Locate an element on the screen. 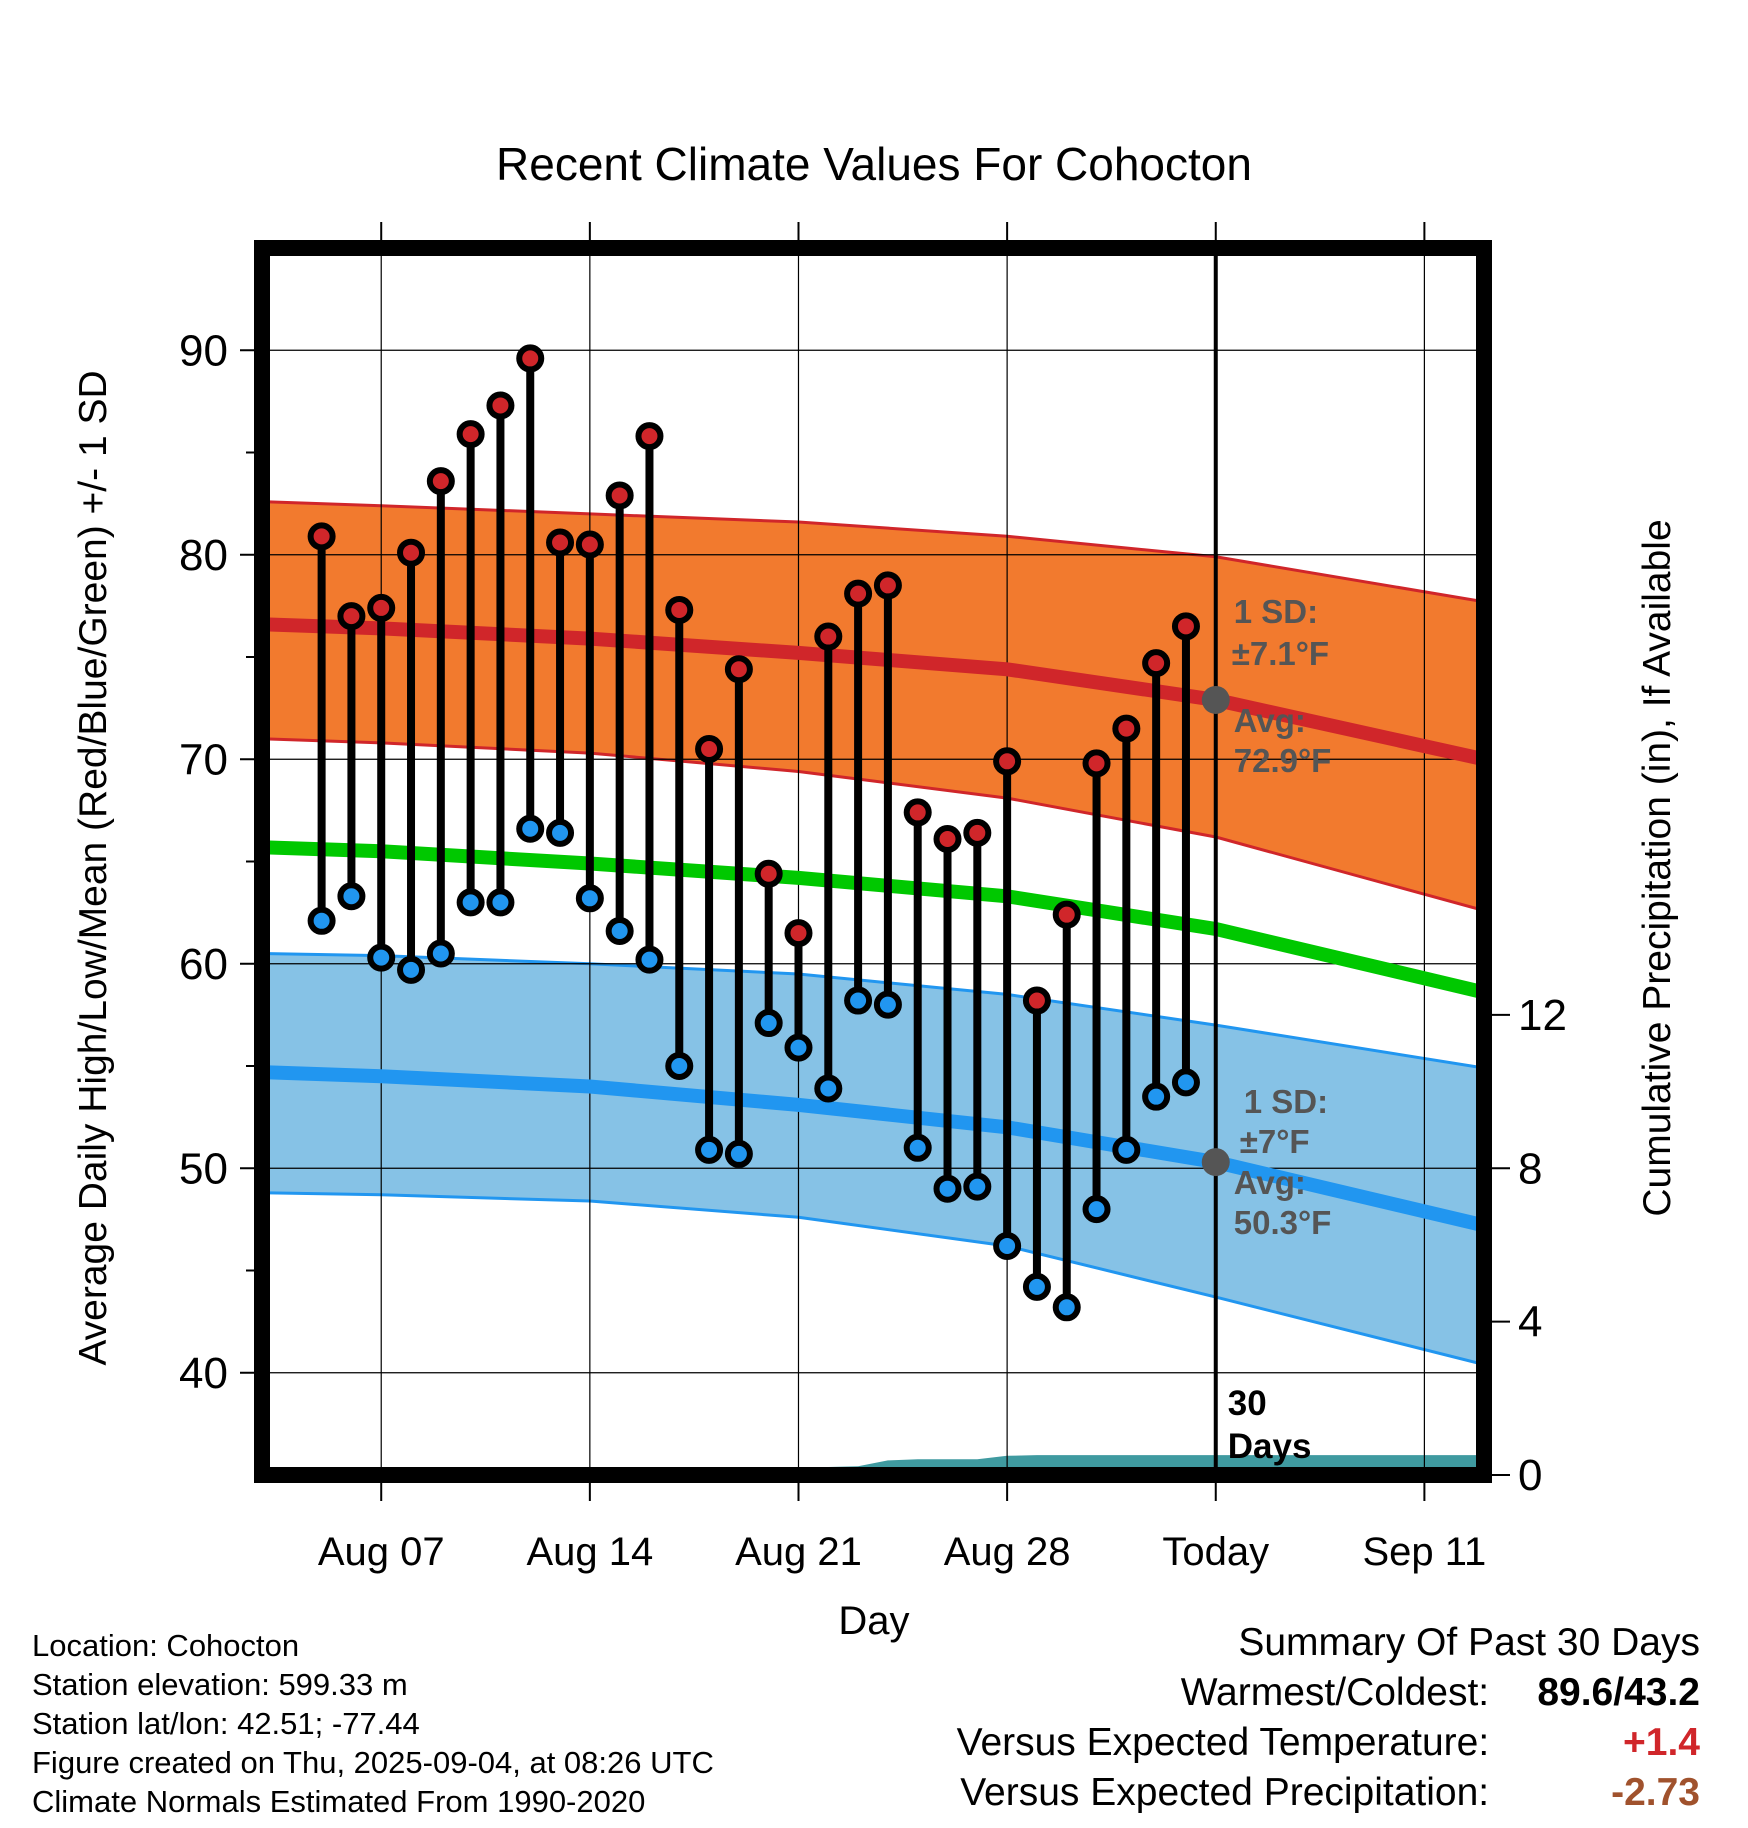 The image size is (1748, 1828). y-tick-label: 90 is located at coordinates (203, 350).